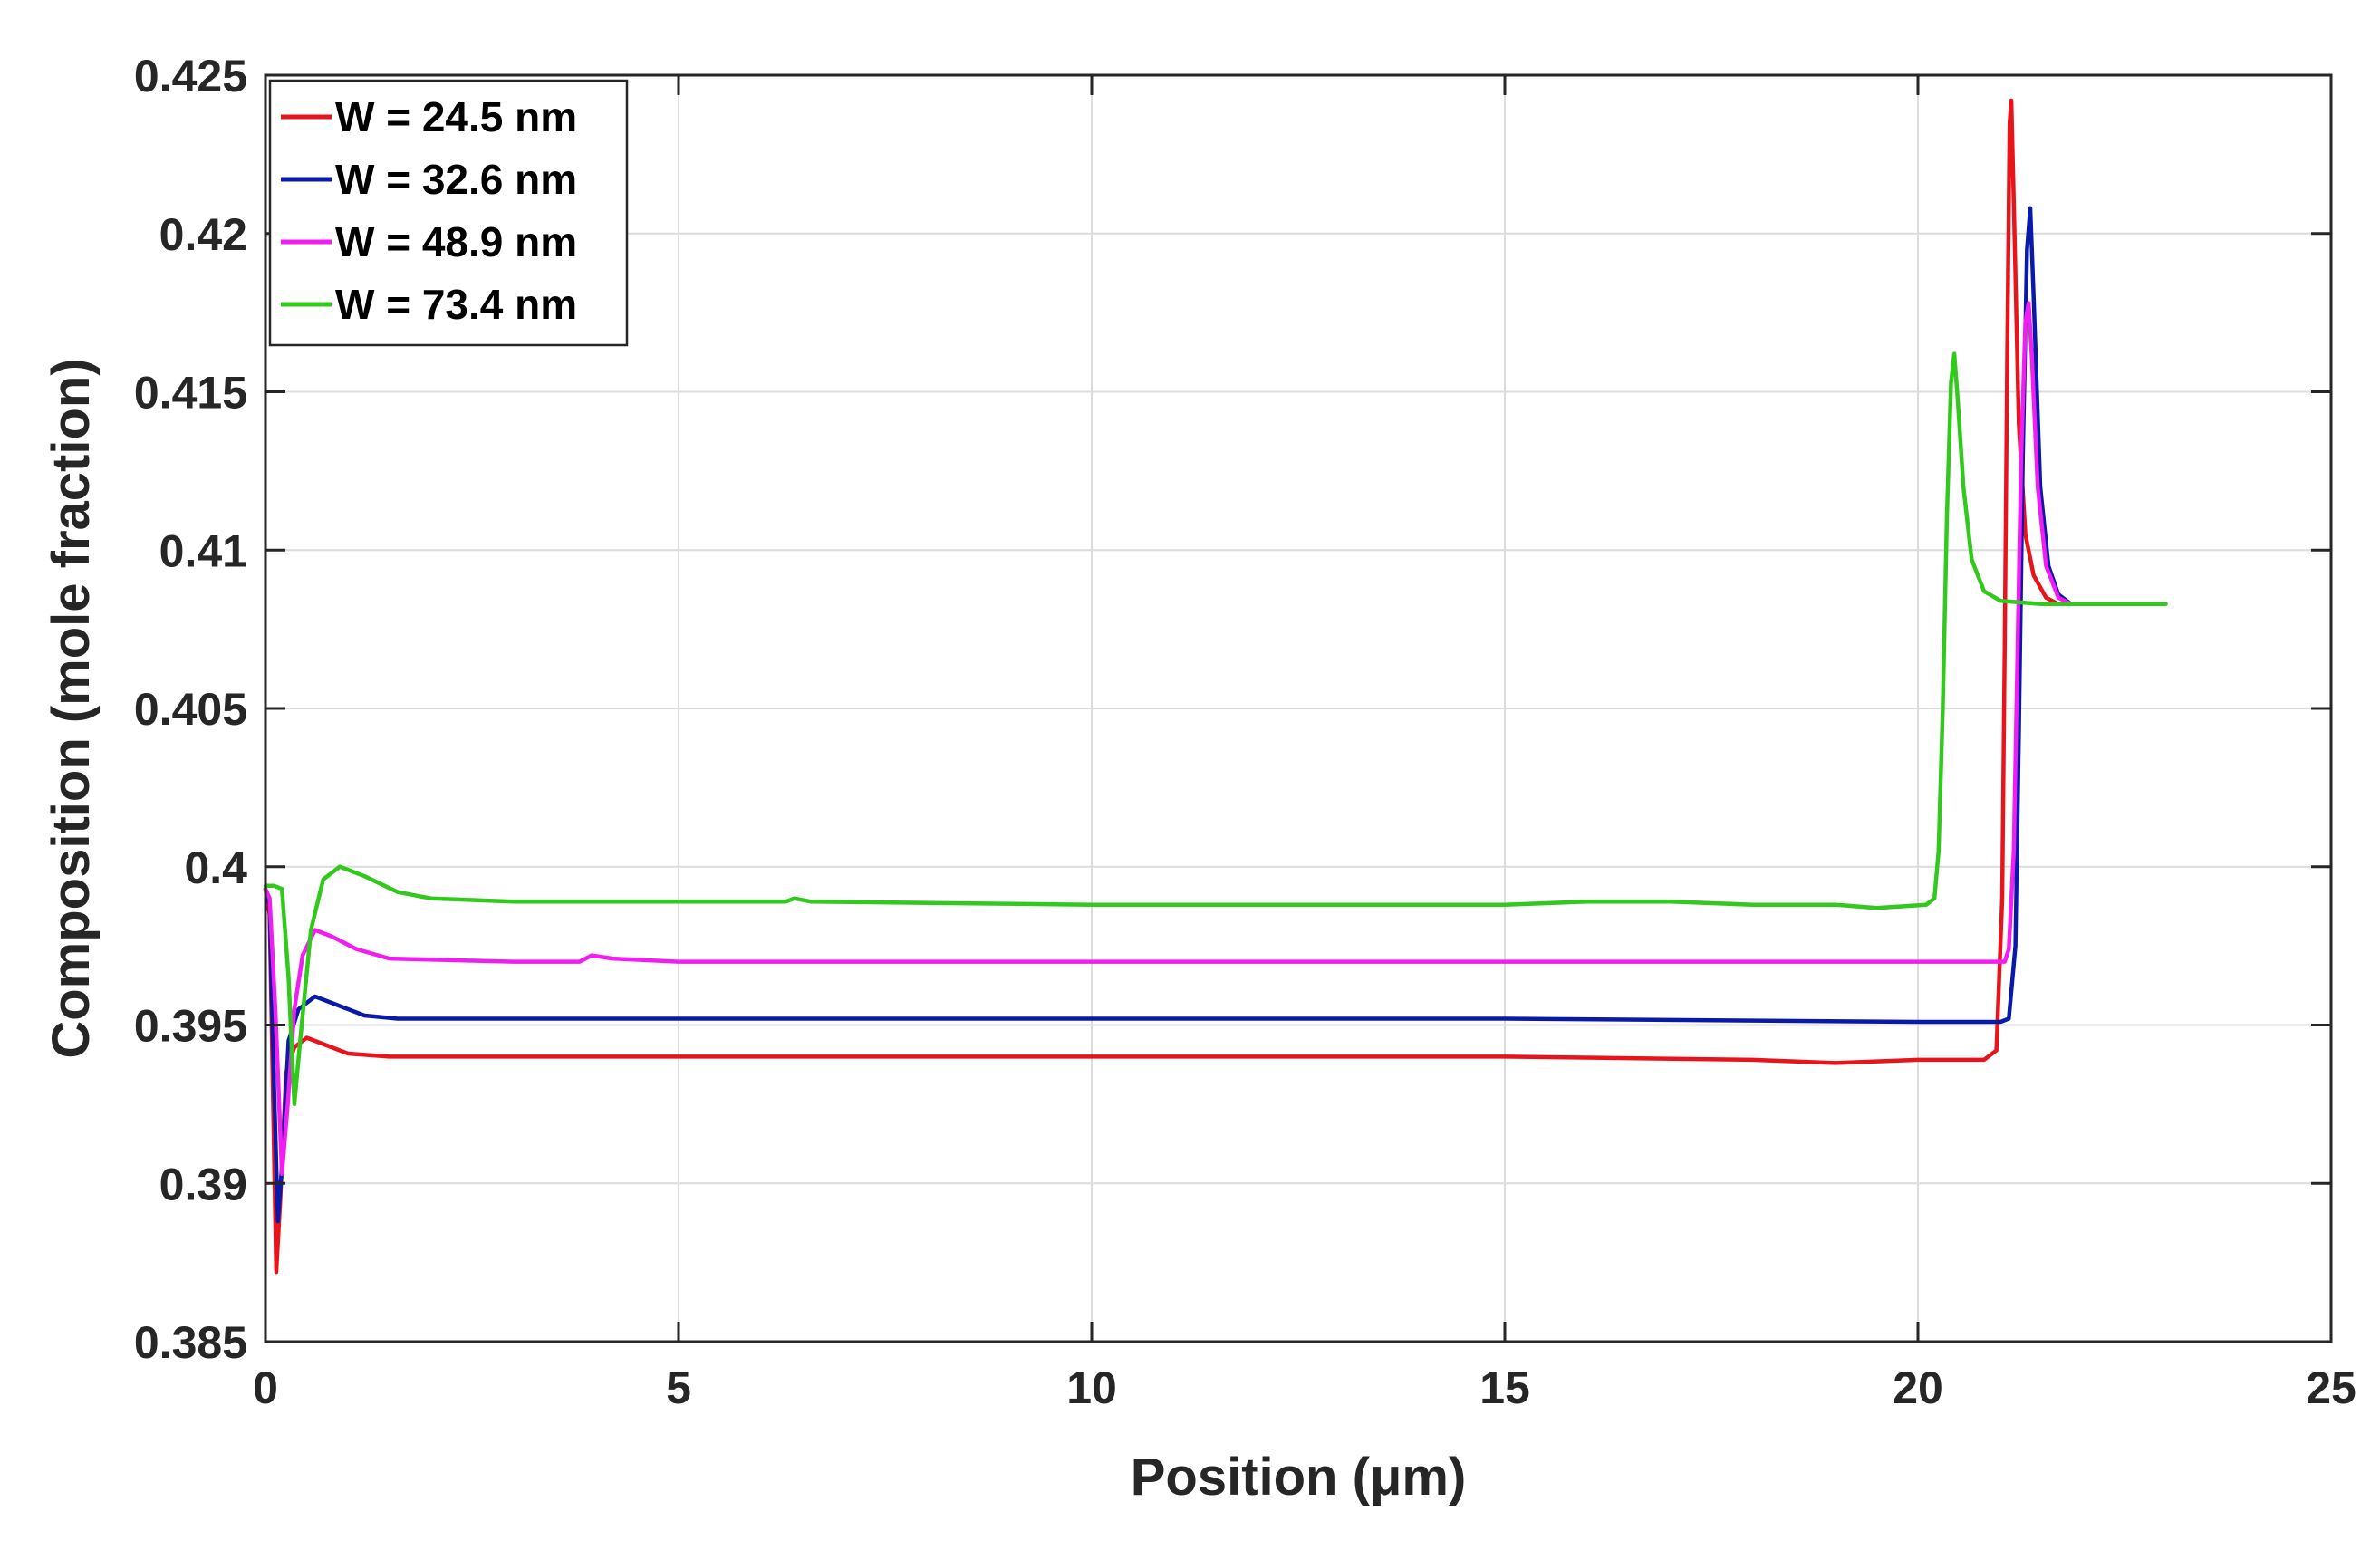 The width and height of the screenshot is (2380, 1550). What do you see at coordinates (191, 76) in the screenshot?
I see `y-tick-label: 0.425` at bounding box center [191, 76].